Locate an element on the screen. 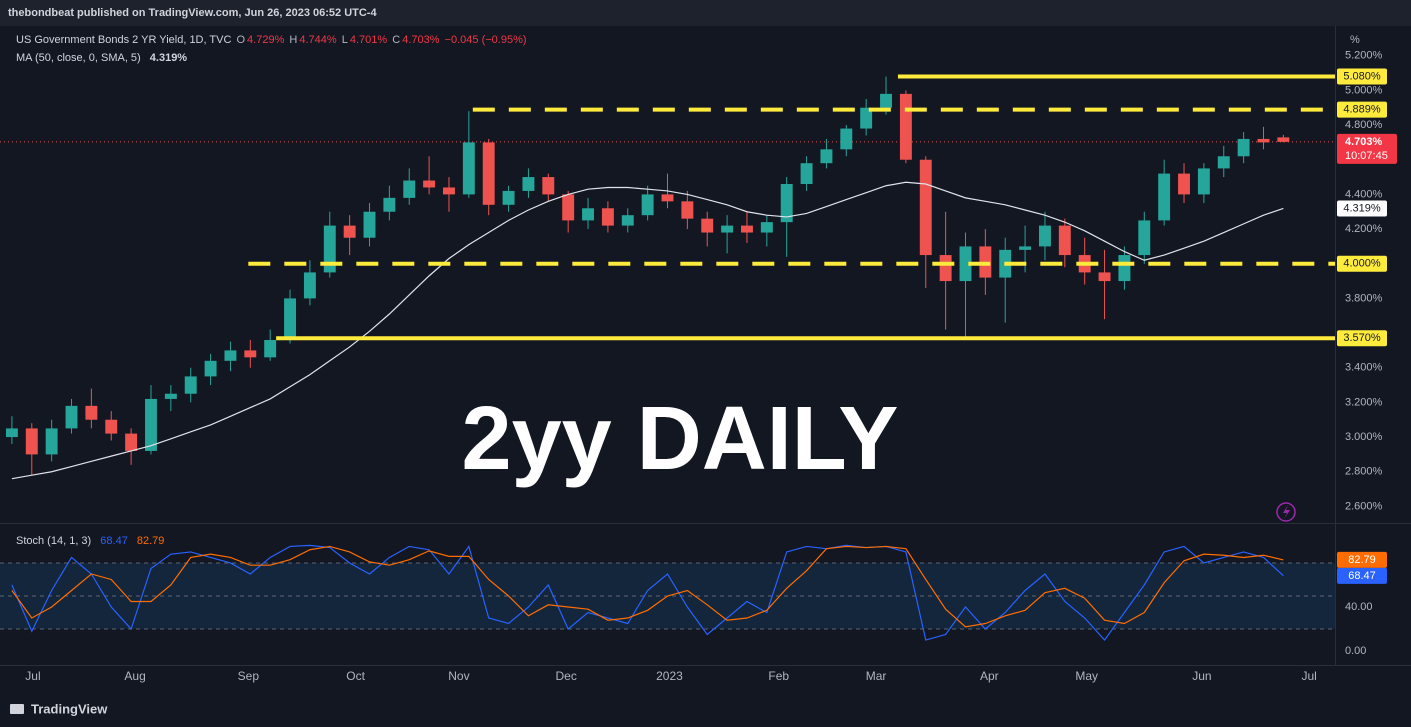 The width and height of the screenshot is (1411, 727). y-tick-label: 40.00 is located at coordinates (1359, 607).